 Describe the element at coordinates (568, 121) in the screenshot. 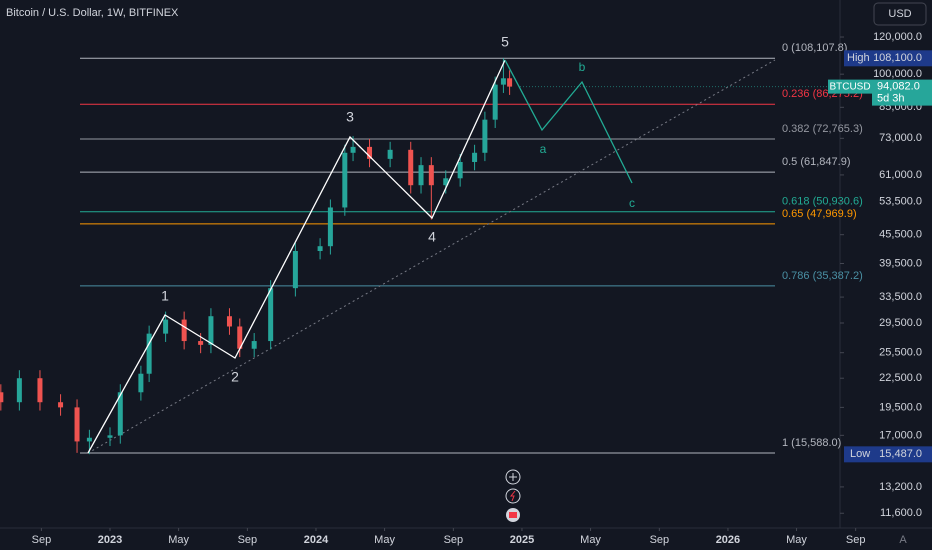

I see `corrective-wave` at that location.